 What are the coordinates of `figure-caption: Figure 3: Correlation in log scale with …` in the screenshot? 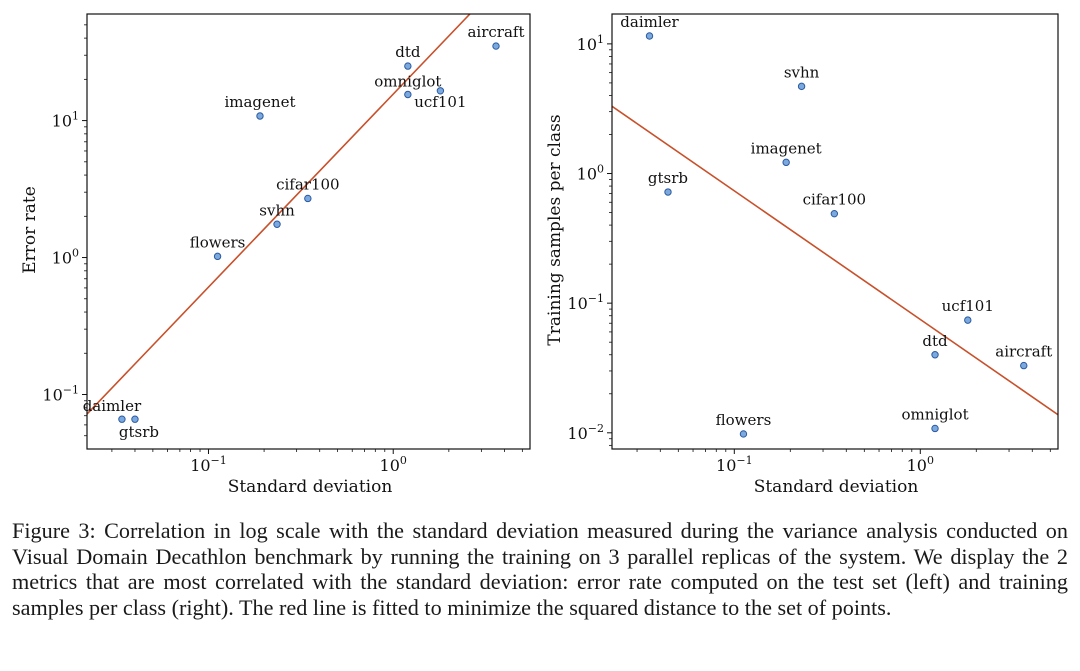 It's located at (540, 569).